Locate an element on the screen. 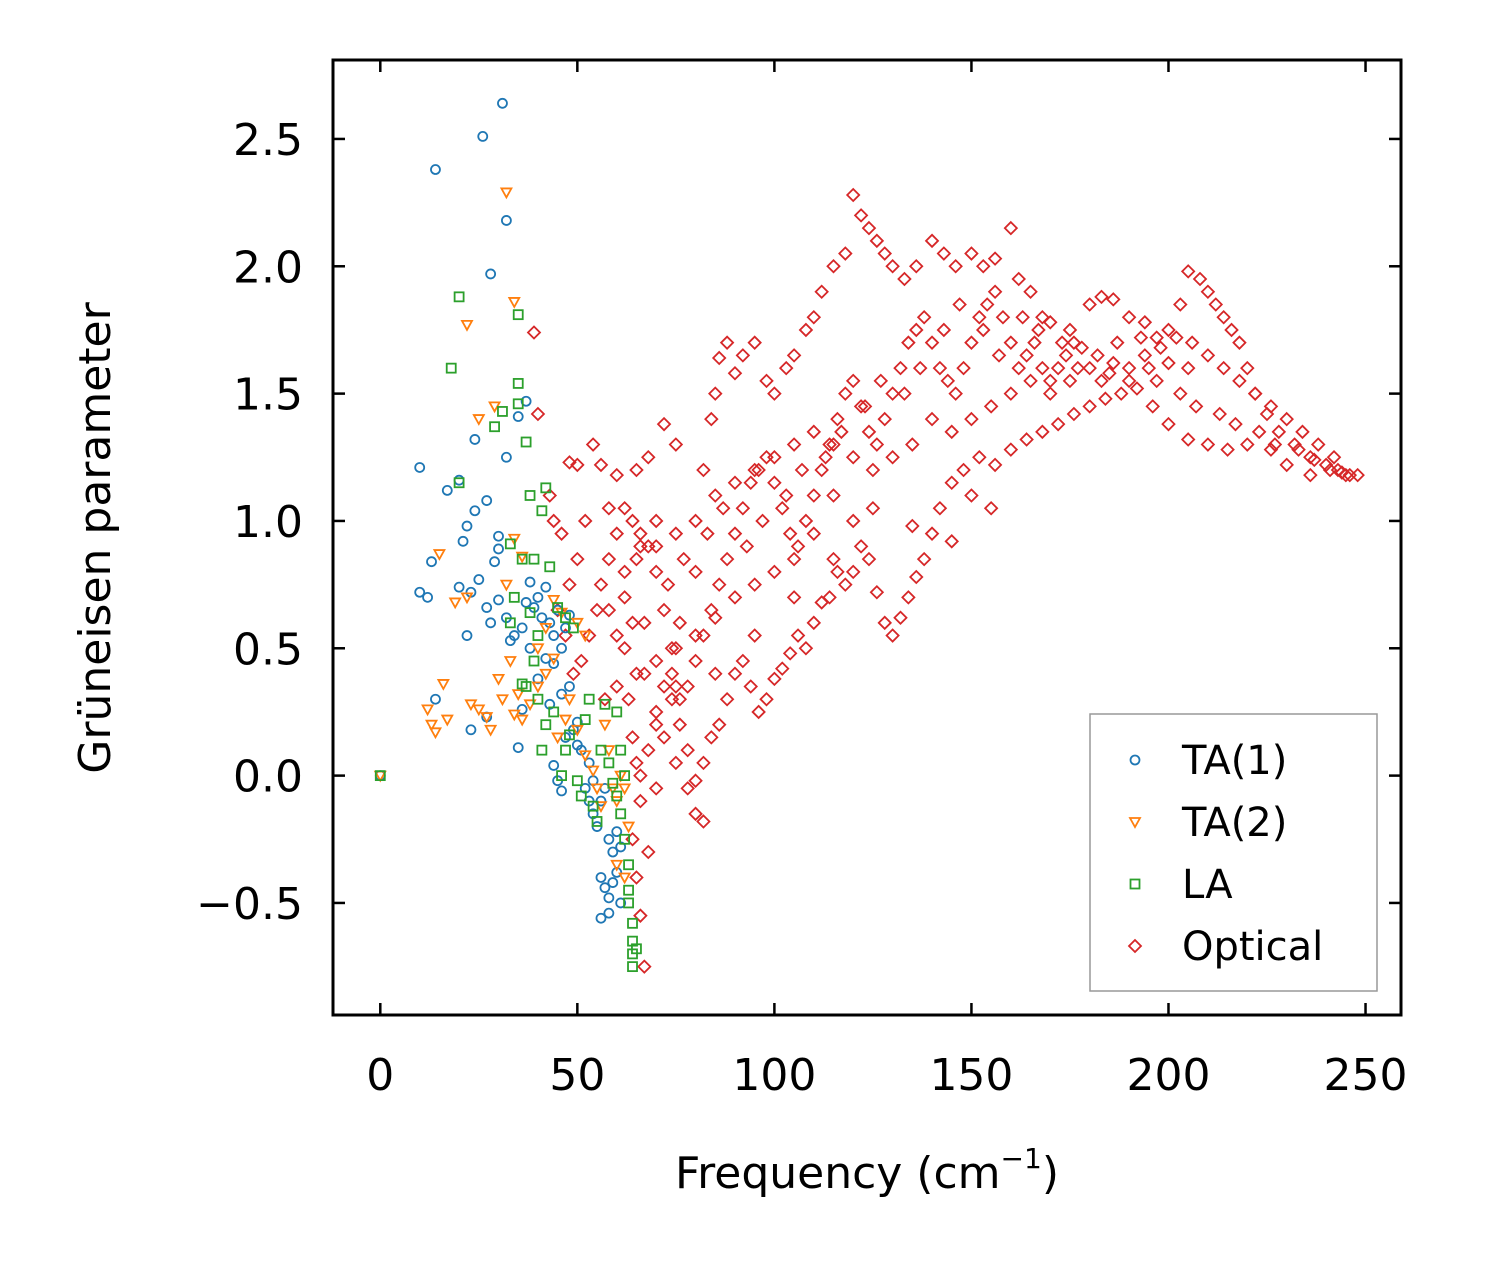 The image size is (1485, 1264). legend-item: Optical is located at coordinates (1225, 947).